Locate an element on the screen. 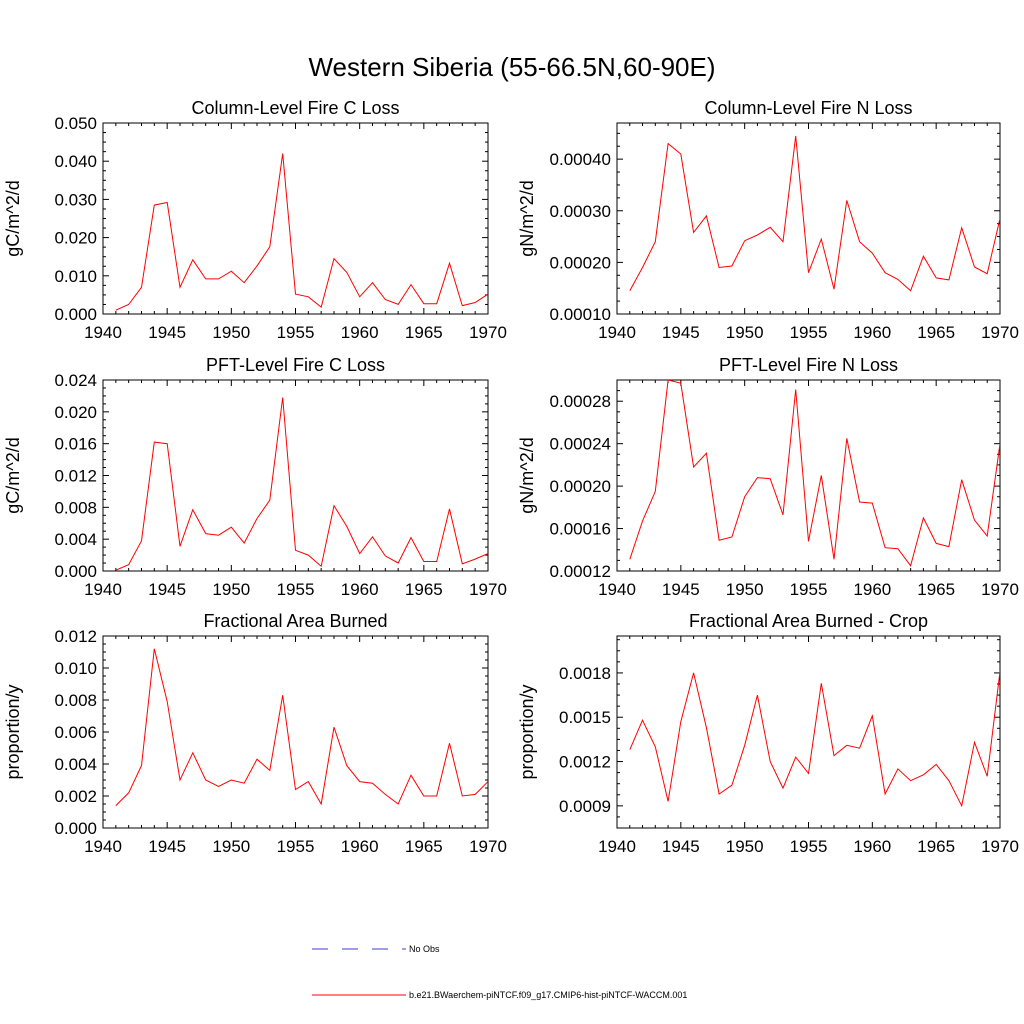 Image resolution: width=1024 pixels, height=1024 pixels. y-tick-label: 0.050 is located at coordinates (75, 123).